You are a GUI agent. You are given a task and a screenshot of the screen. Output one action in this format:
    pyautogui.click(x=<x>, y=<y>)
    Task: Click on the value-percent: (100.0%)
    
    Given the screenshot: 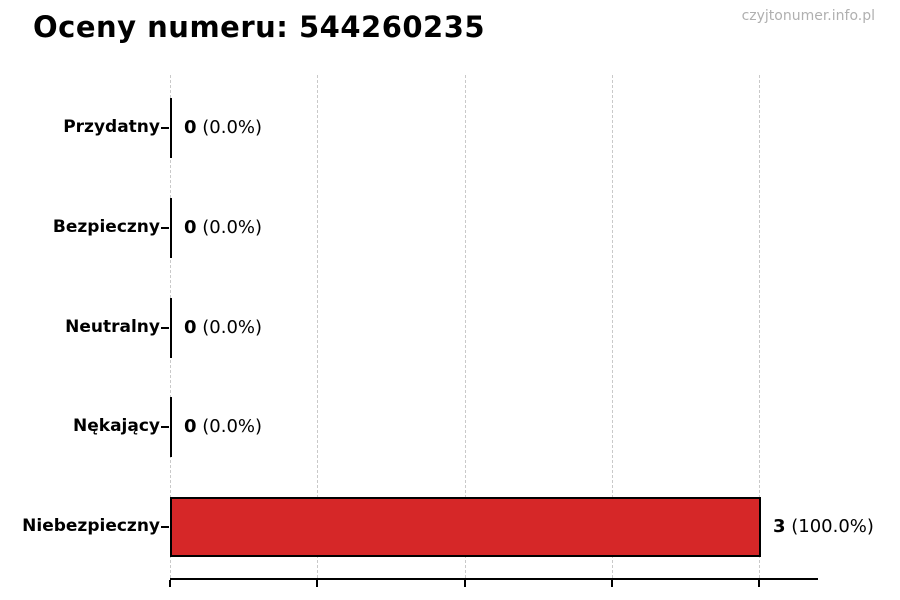 What is the action you would take?
    pyautogui.click(x=829, y=526)
    